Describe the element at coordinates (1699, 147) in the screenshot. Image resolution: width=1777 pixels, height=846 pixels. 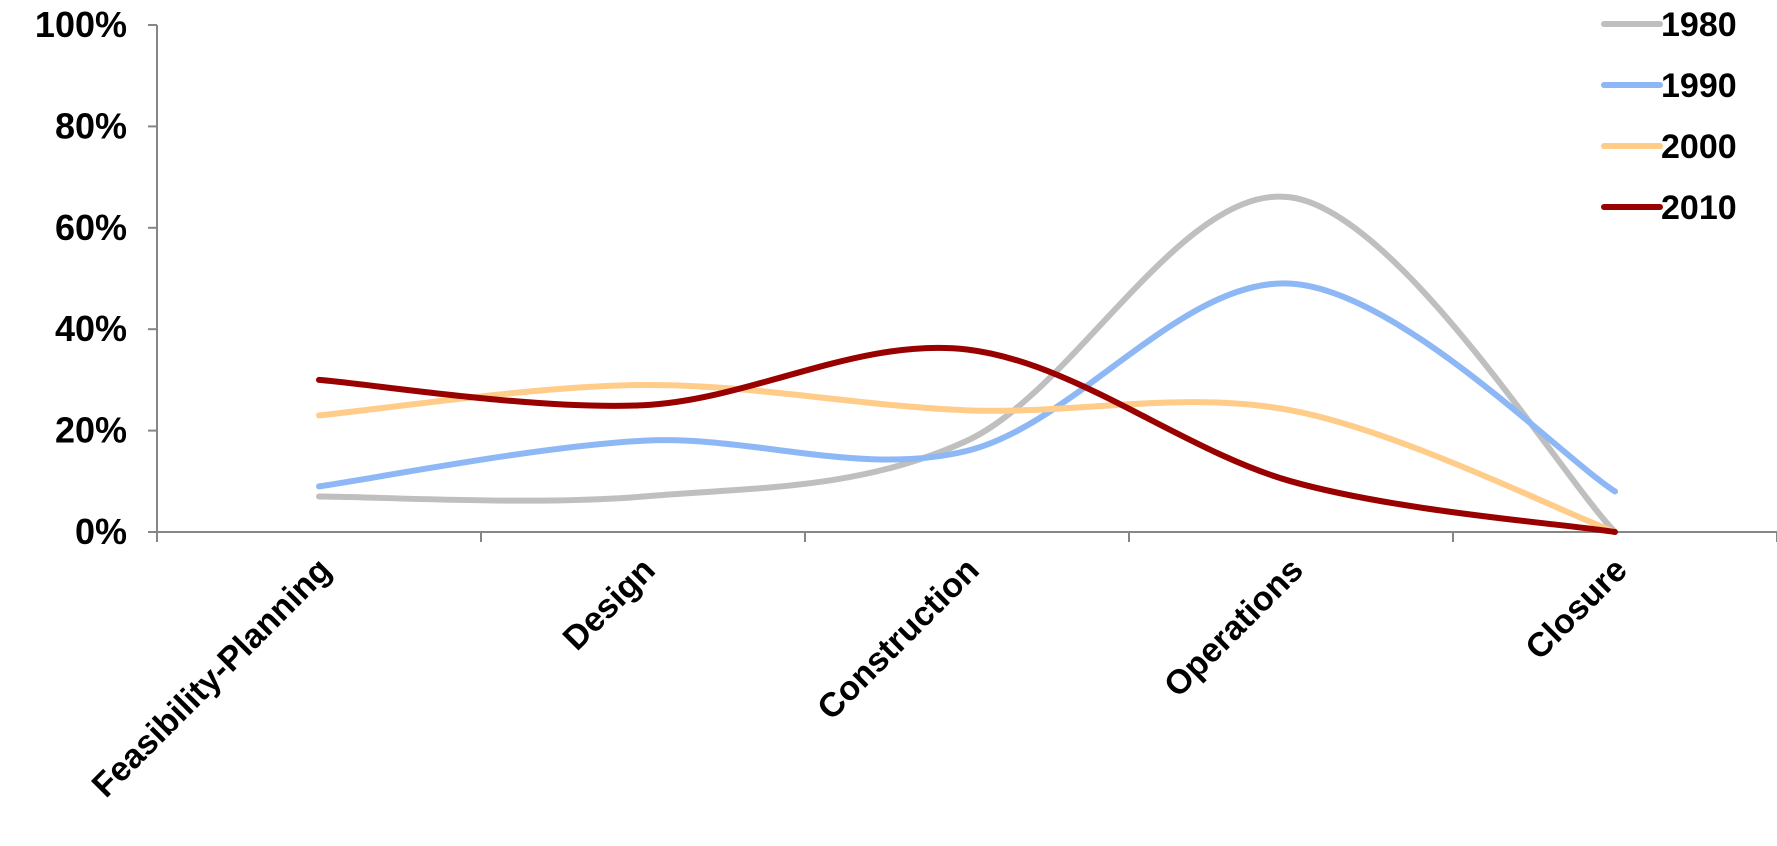
I see `legend-label: 2000` at that location.